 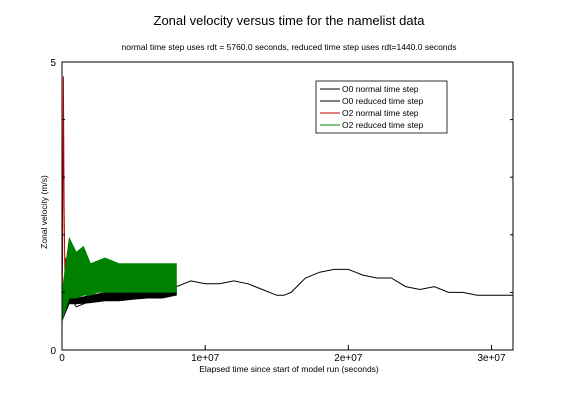 What do you see at coordinates (383, 125) in the screenshot?
I see `legend-label: O2 reduced time step` at bounding box center [383, 125].